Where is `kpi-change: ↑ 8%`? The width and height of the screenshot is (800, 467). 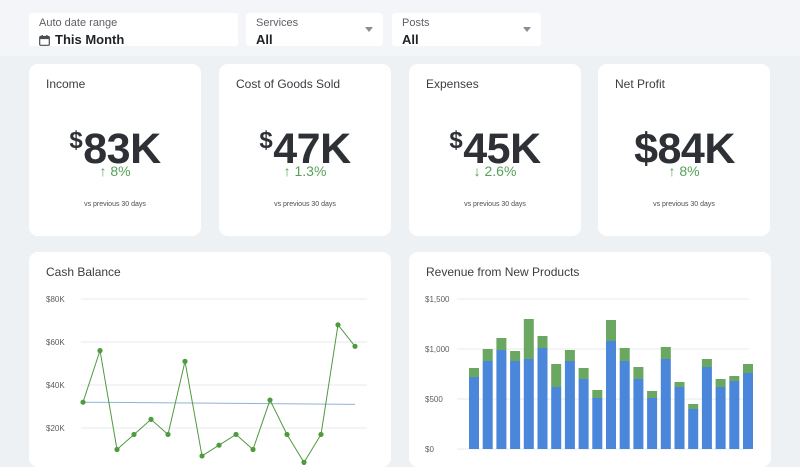 kpi-change: ↑ 8% is located at coordinates (684, 171).